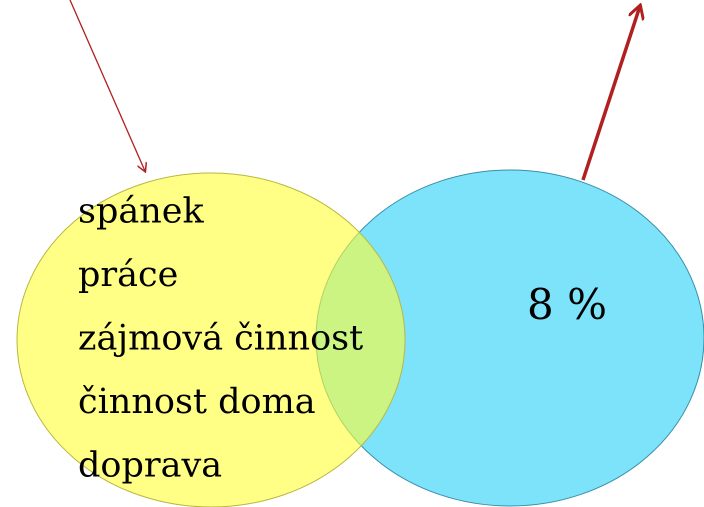 The image size is (704, 507). Describe the element at coordinates (567, 304) in the screenshot. I see `right-label: 8 %` at that location.